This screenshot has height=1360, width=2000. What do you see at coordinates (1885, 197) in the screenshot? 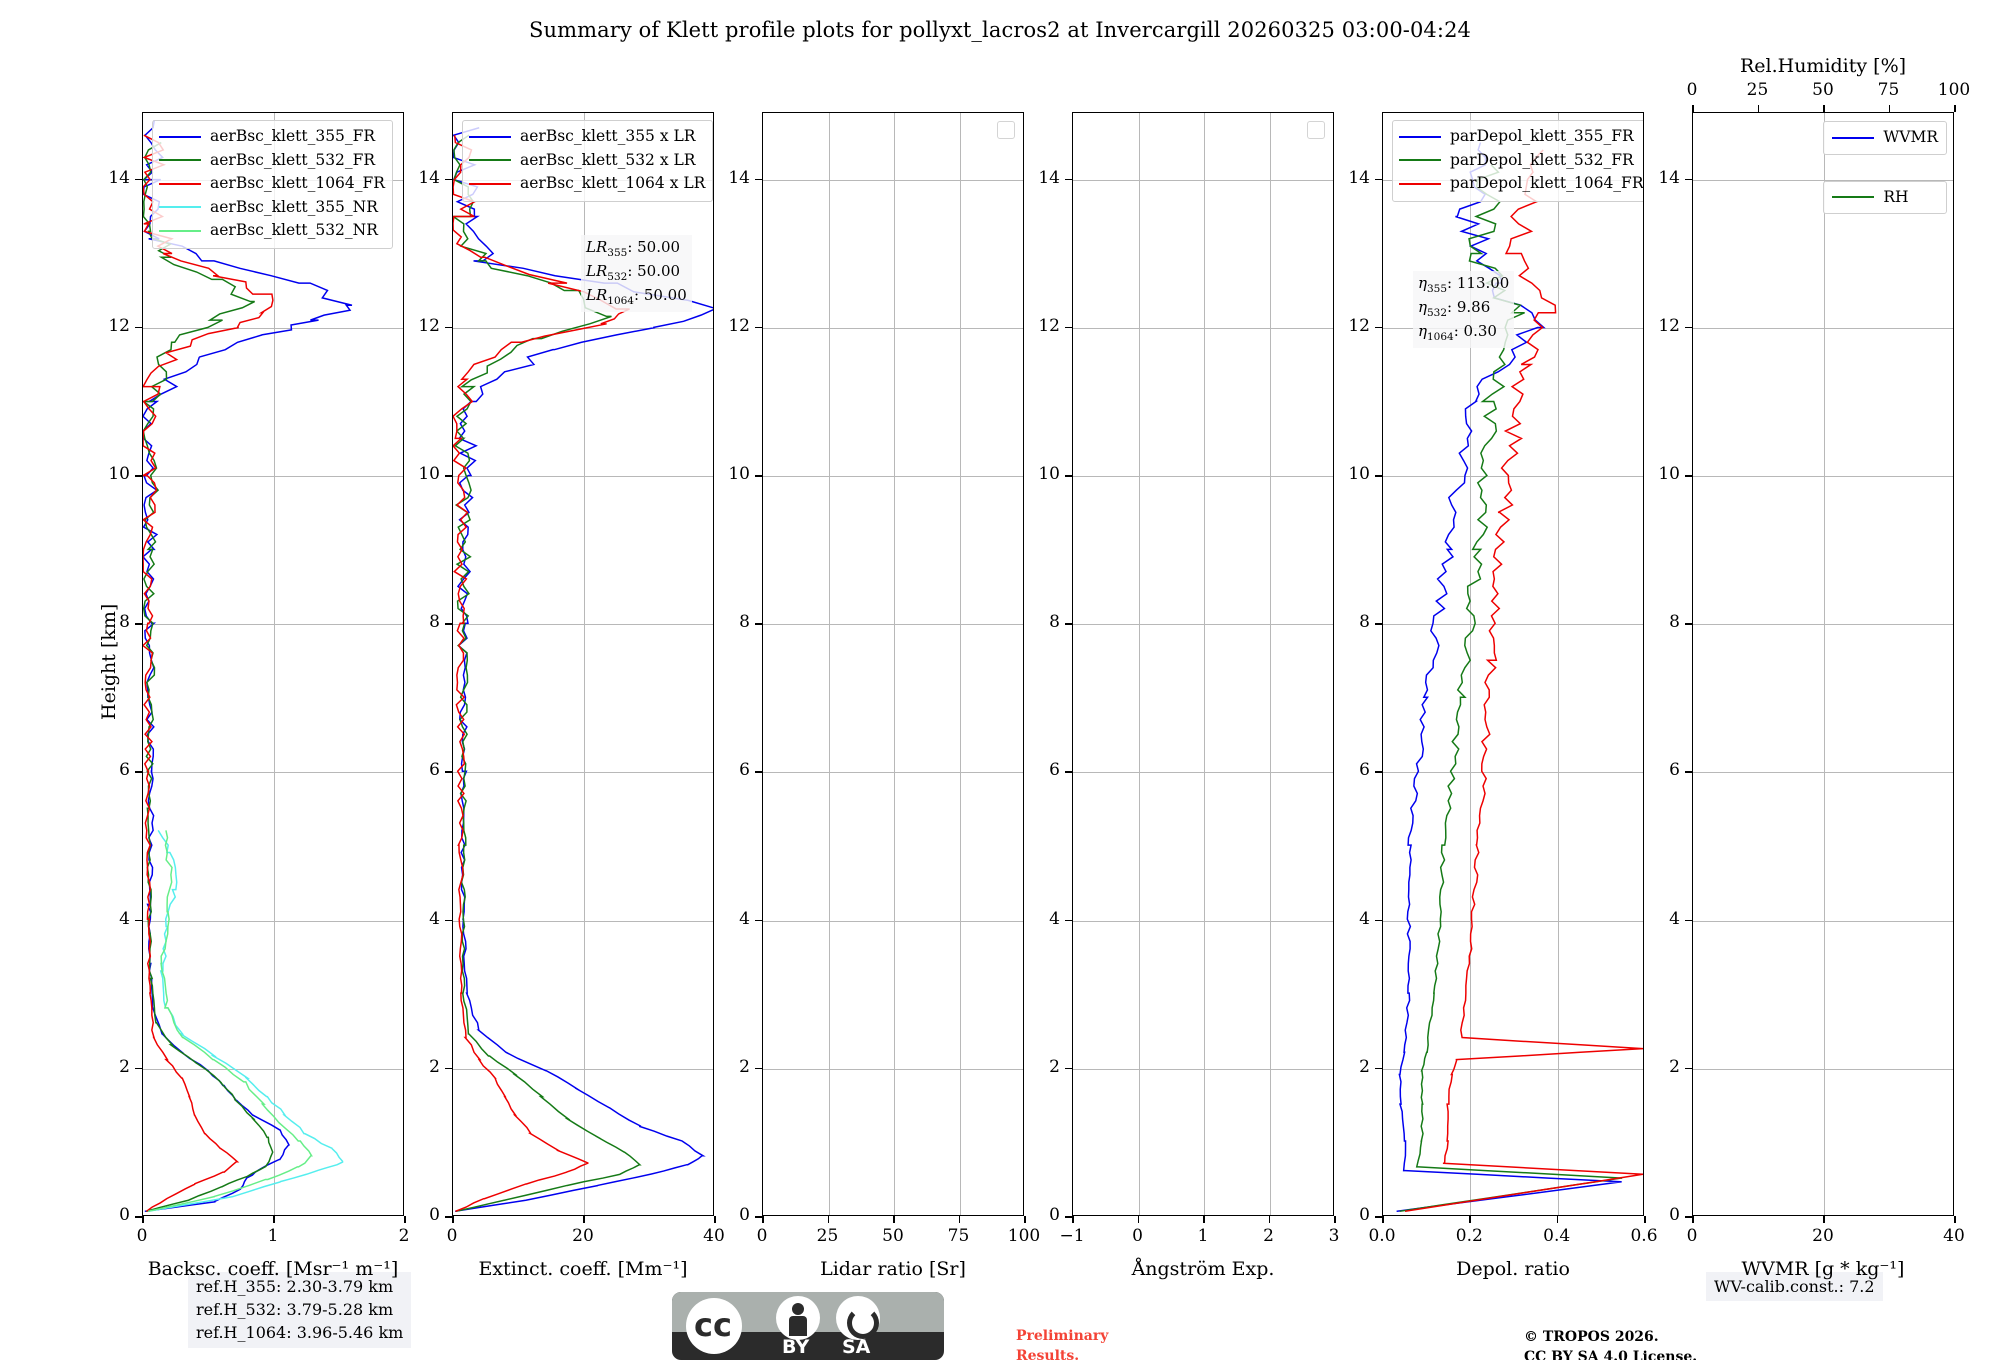
I see `legend-item: RH` at bounding box center [1885, 197].